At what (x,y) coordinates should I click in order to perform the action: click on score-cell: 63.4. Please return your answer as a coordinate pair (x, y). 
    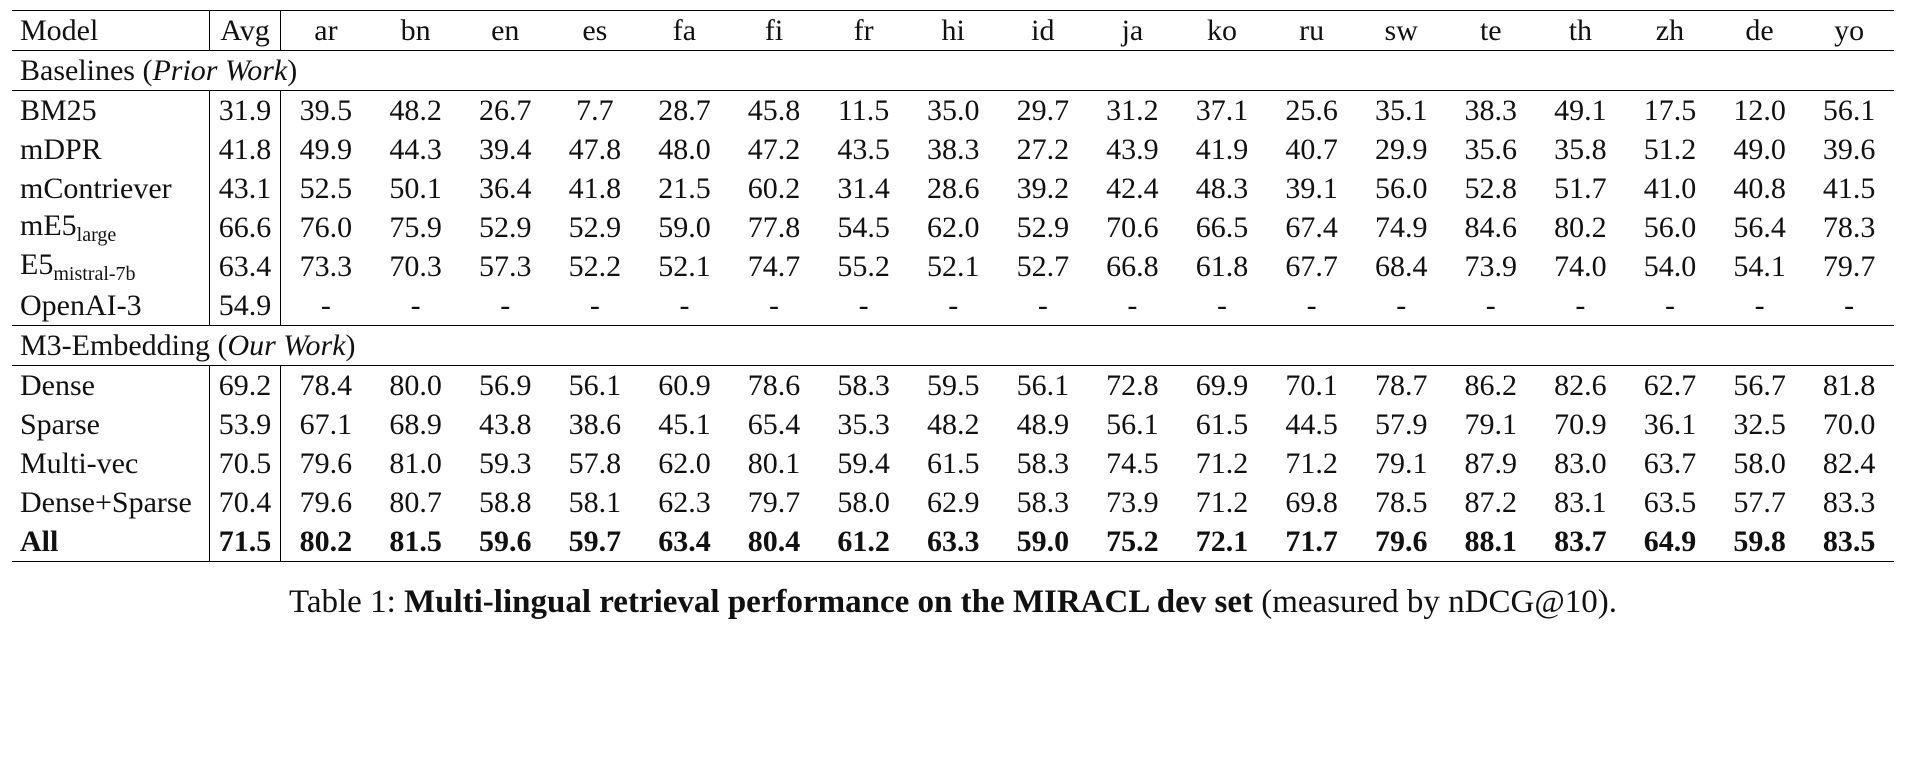
    Looking at the image, I should click on (245, 266).